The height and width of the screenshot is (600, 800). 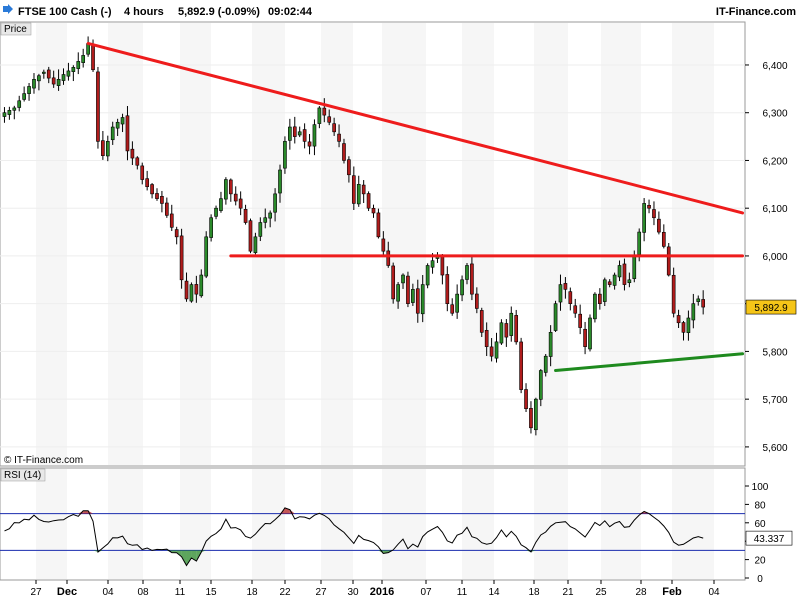 What do you see at coordinates (534, 592) in the screenshot?
I see `time-tick-label: 18` at bounding box center [534, 592].